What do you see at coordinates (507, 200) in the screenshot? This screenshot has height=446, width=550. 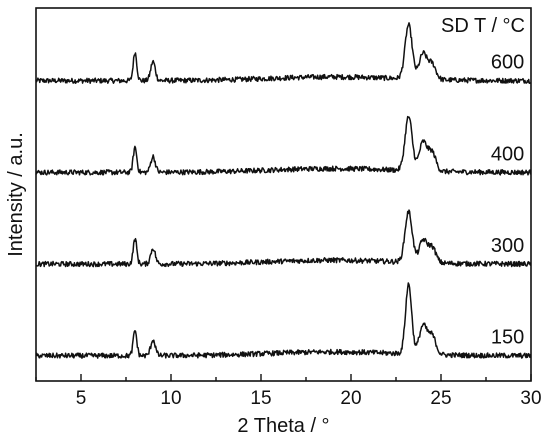 I see `curve-labels-group: 600 400 300 150` at bounding box center [507, 200].